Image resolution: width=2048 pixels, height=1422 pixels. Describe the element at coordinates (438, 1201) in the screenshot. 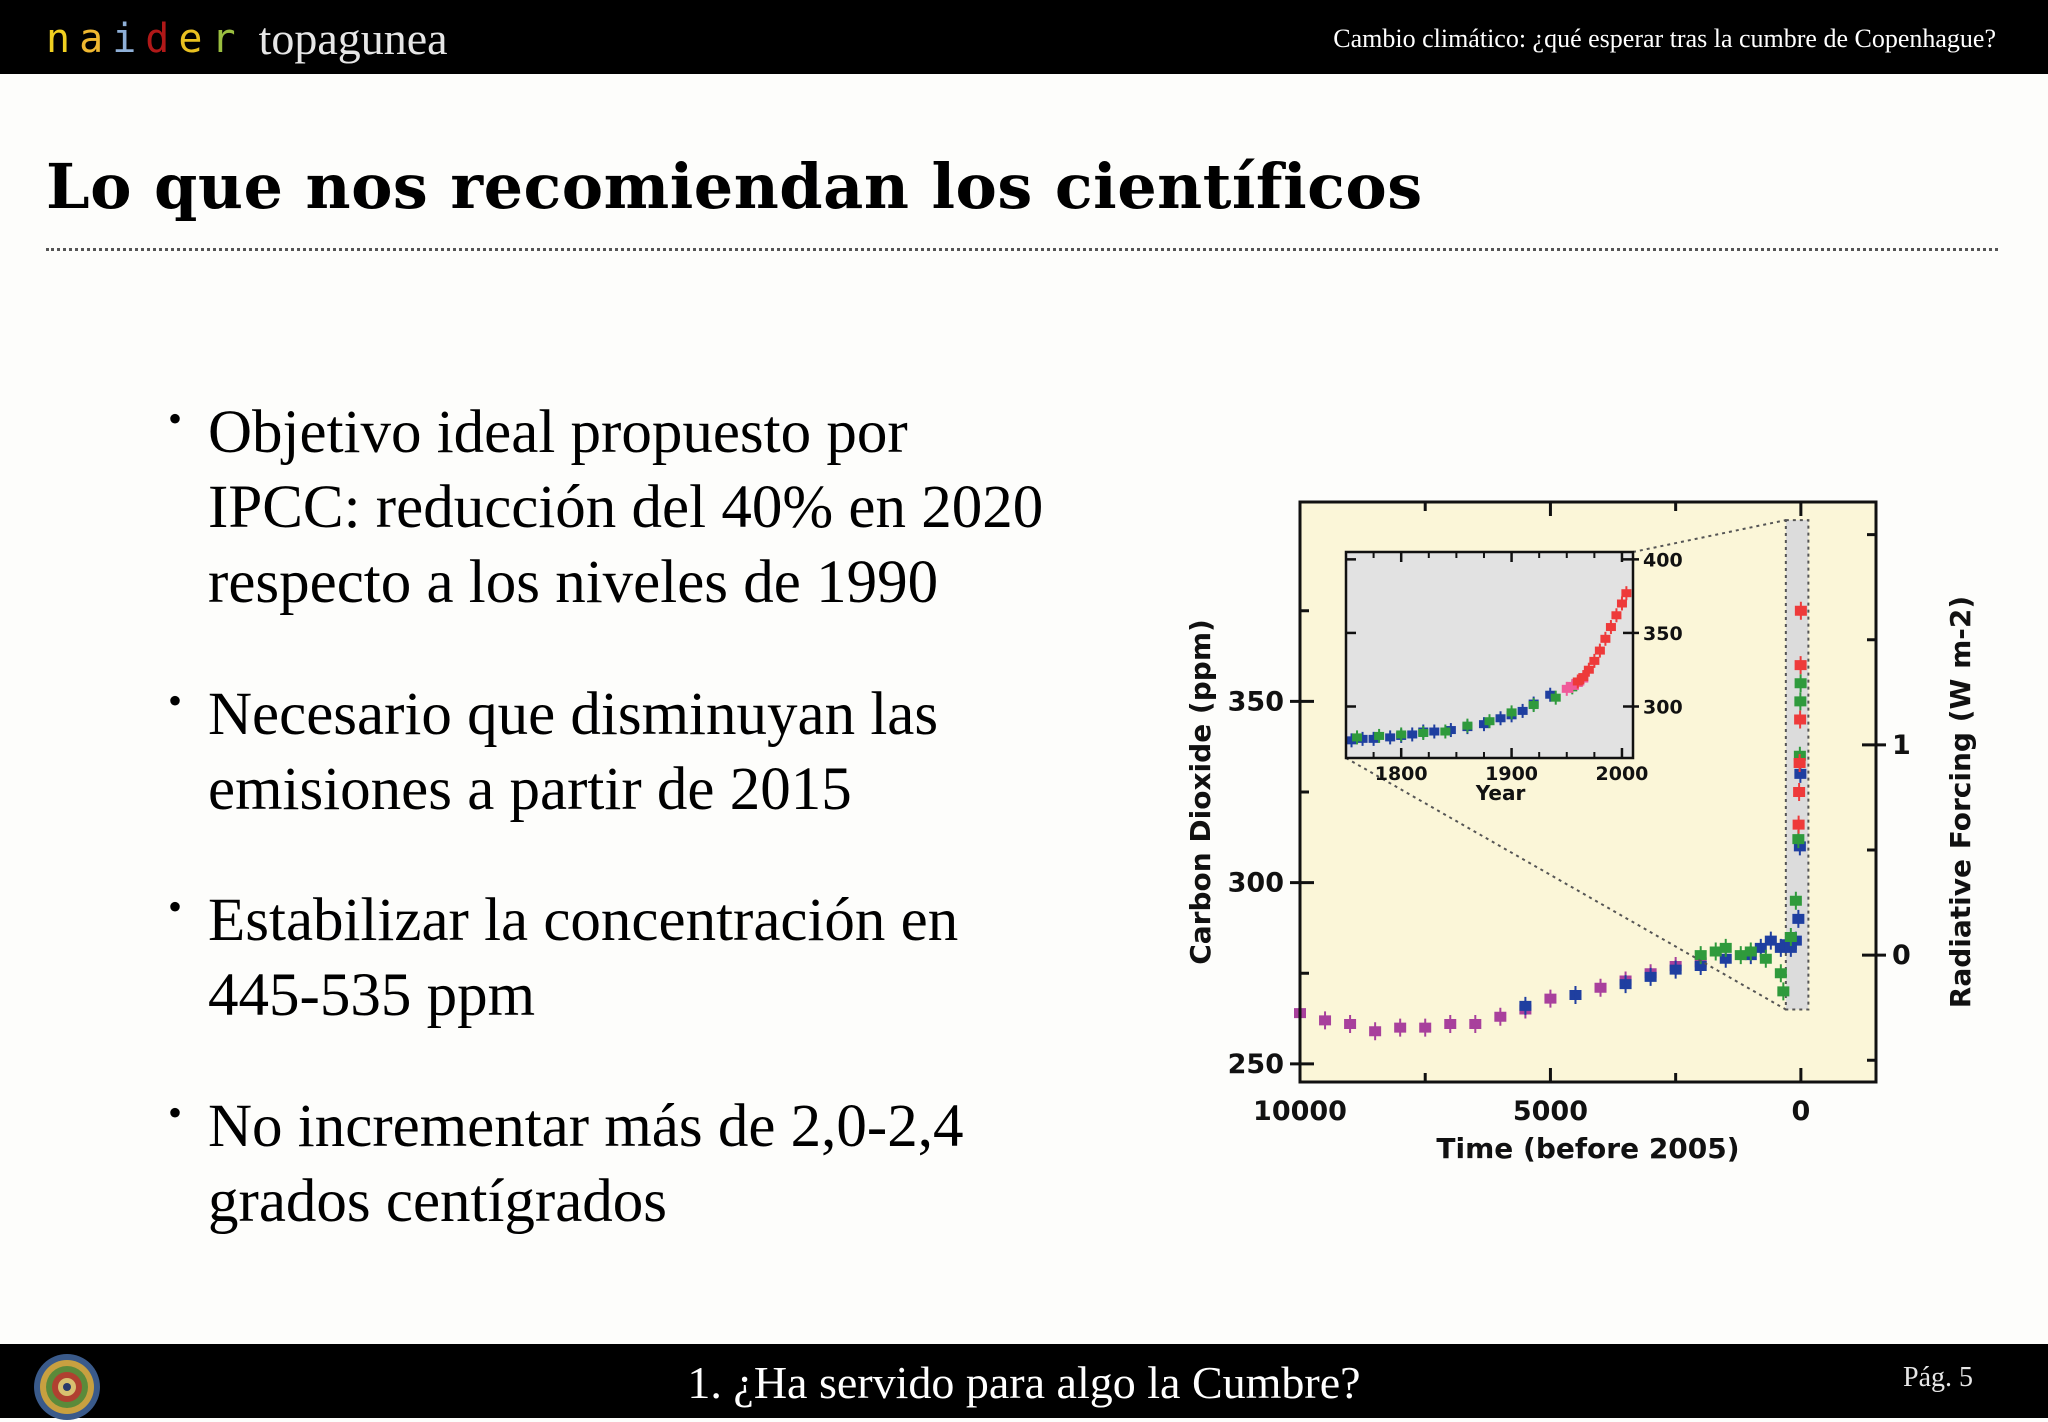

I see `bullet-line: grados centígrados` at that location.